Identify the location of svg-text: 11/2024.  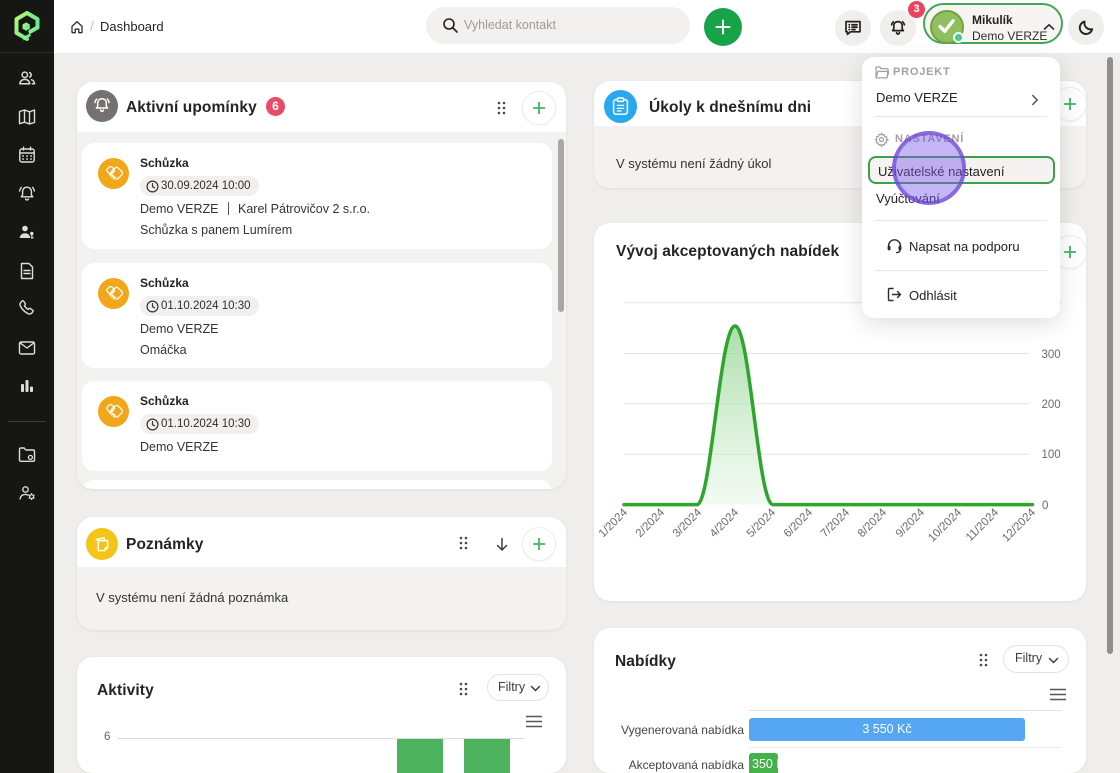
(983, 525).